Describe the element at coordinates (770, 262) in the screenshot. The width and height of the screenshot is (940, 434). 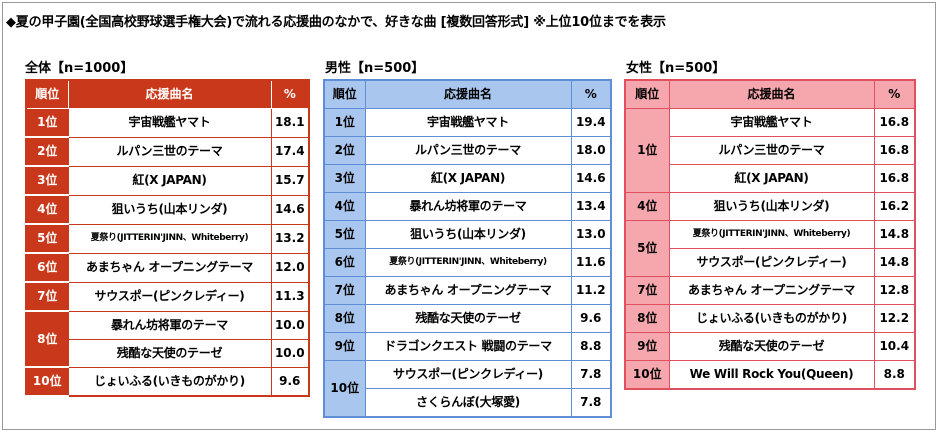
I see `table-row: サウスポー(ピンクレディー) 14.8` at that location.